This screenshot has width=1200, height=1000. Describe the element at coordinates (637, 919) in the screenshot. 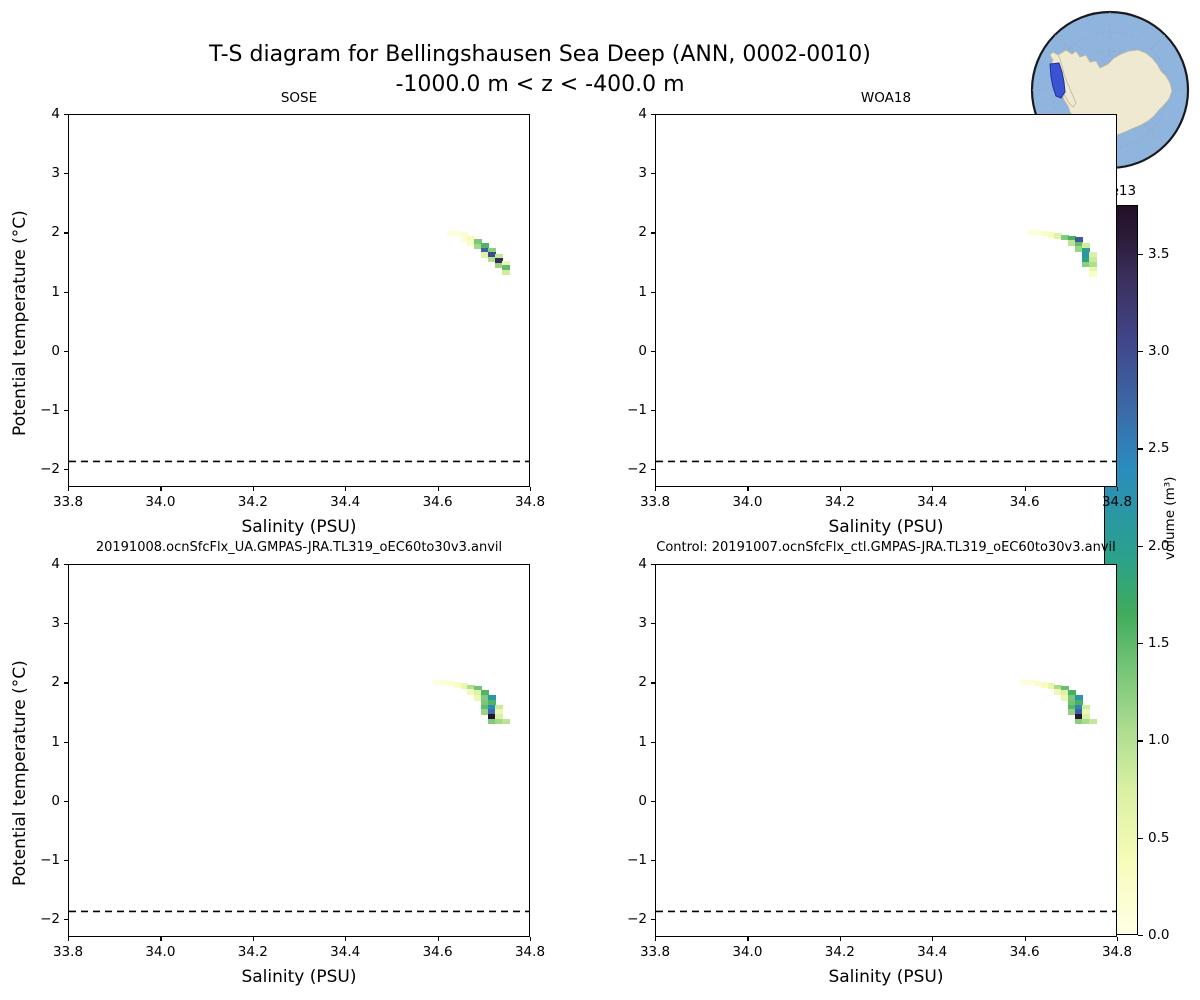

I see `y-tick-label: −2` at that location.